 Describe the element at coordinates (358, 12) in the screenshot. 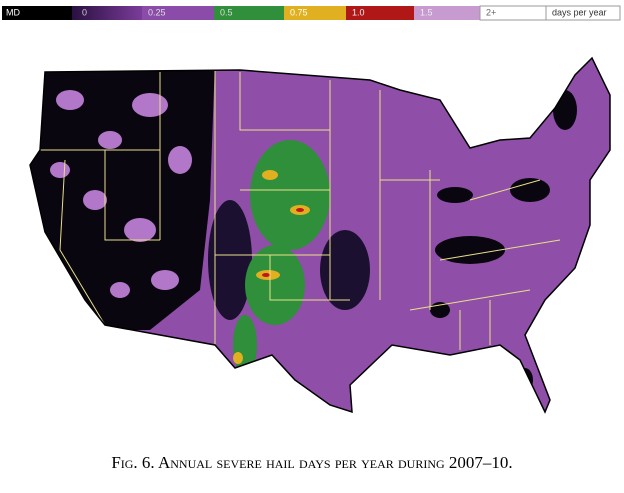

I see `legend-label: 1.0` at that location.